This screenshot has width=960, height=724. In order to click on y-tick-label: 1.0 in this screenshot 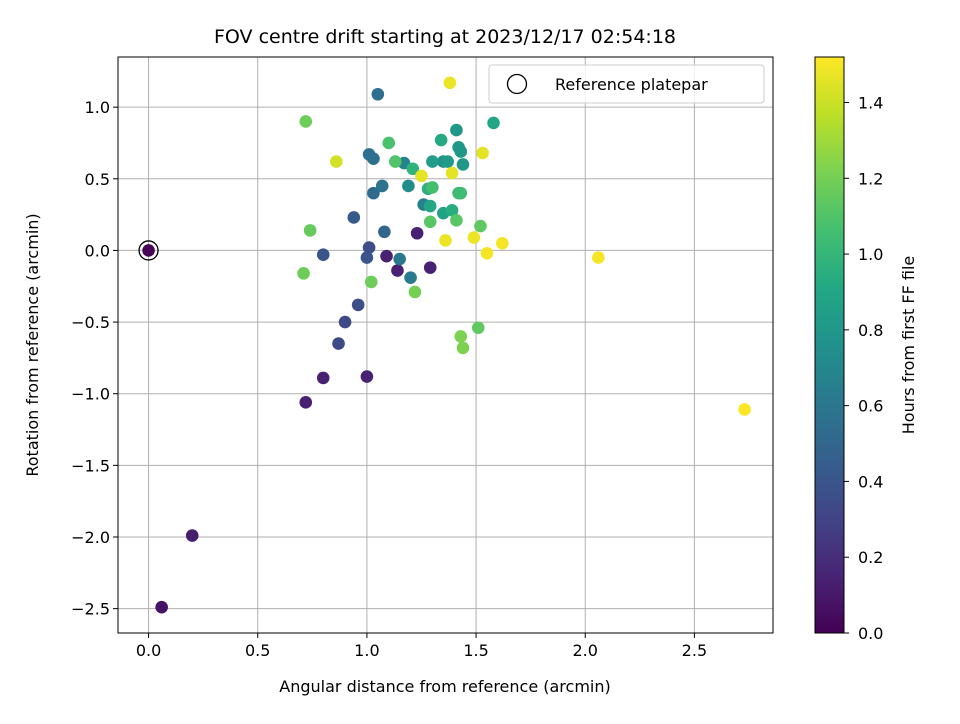, I will do `click(97, 107)`.